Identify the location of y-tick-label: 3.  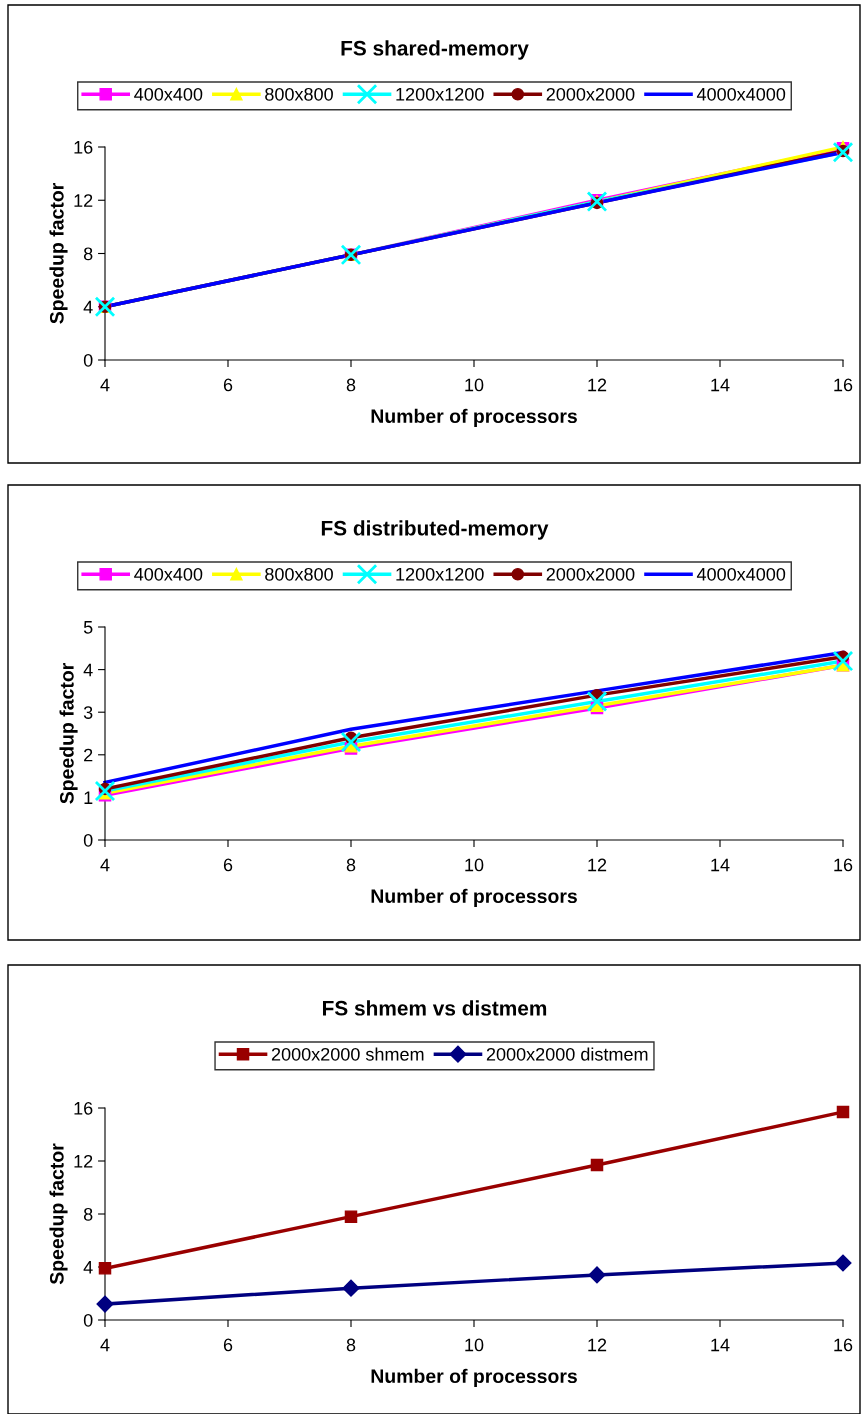
(88, 712).